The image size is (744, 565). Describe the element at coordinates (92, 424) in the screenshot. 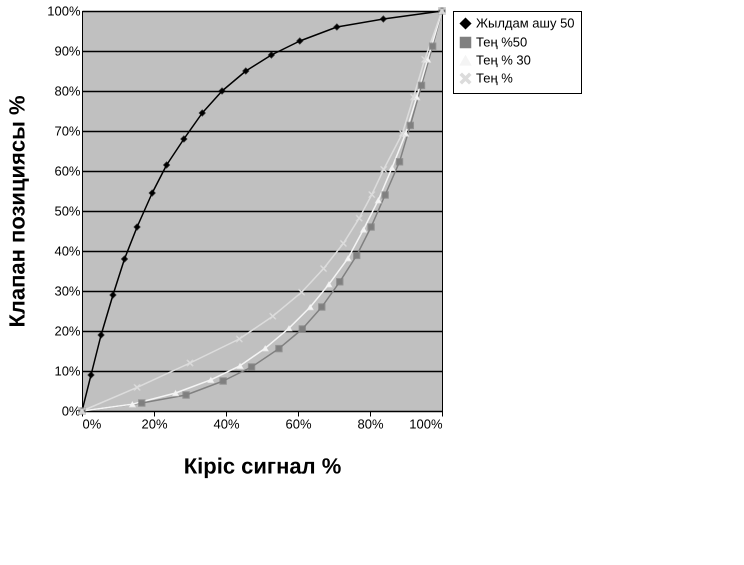

I see `x-tick-label: 0%` at that location.